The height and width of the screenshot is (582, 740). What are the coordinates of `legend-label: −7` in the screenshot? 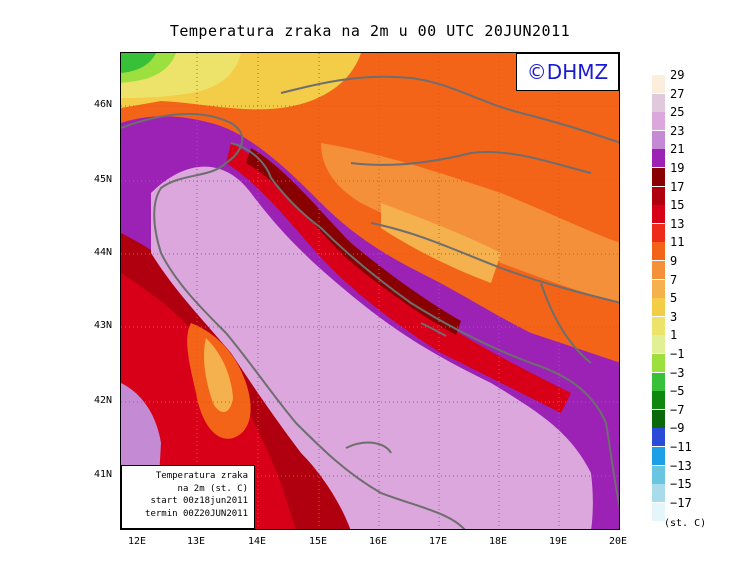 It's located at (677, 409).